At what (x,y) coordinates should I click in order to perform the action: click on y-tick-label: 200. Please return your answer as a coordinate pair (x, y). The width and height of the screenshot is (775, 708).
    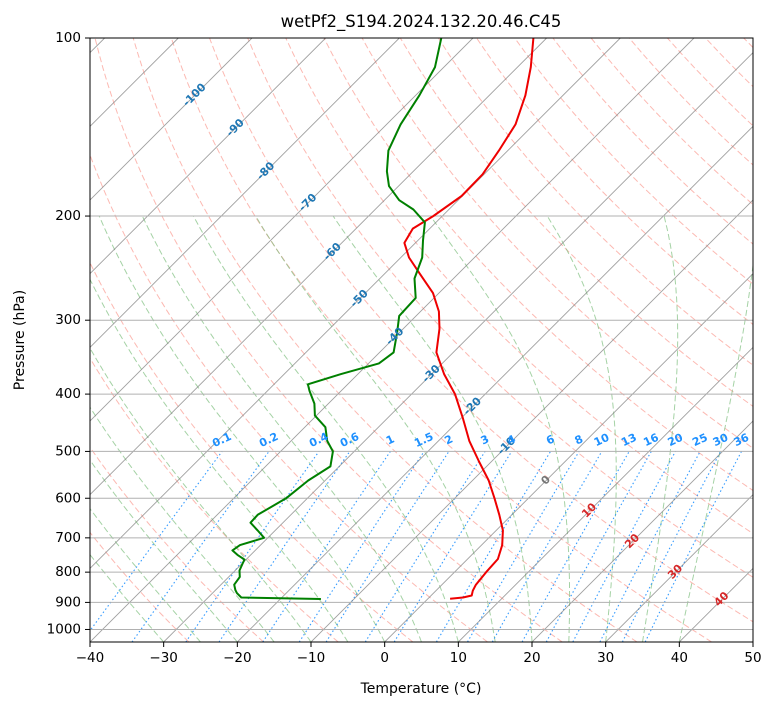
    Looking at the image, I should click on (68, 216).